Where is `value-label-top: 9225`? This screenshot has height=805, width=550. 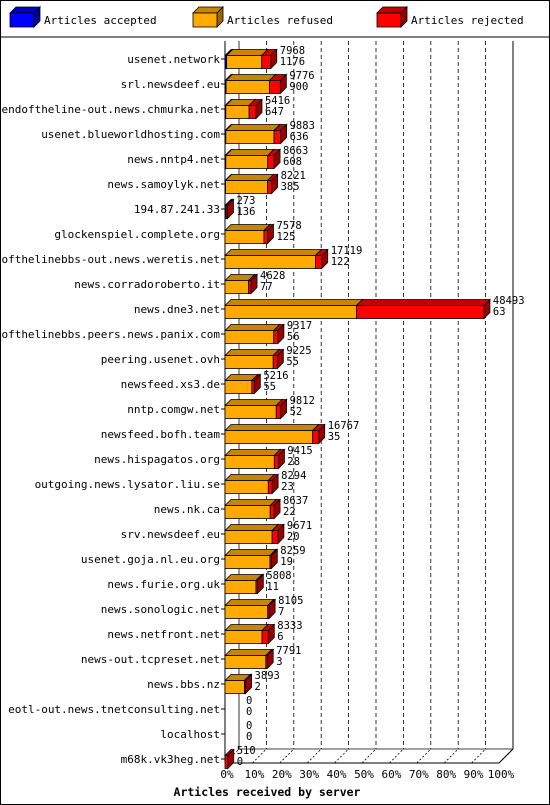
value-label-top: 9225 is located at coordinates (298, 351).